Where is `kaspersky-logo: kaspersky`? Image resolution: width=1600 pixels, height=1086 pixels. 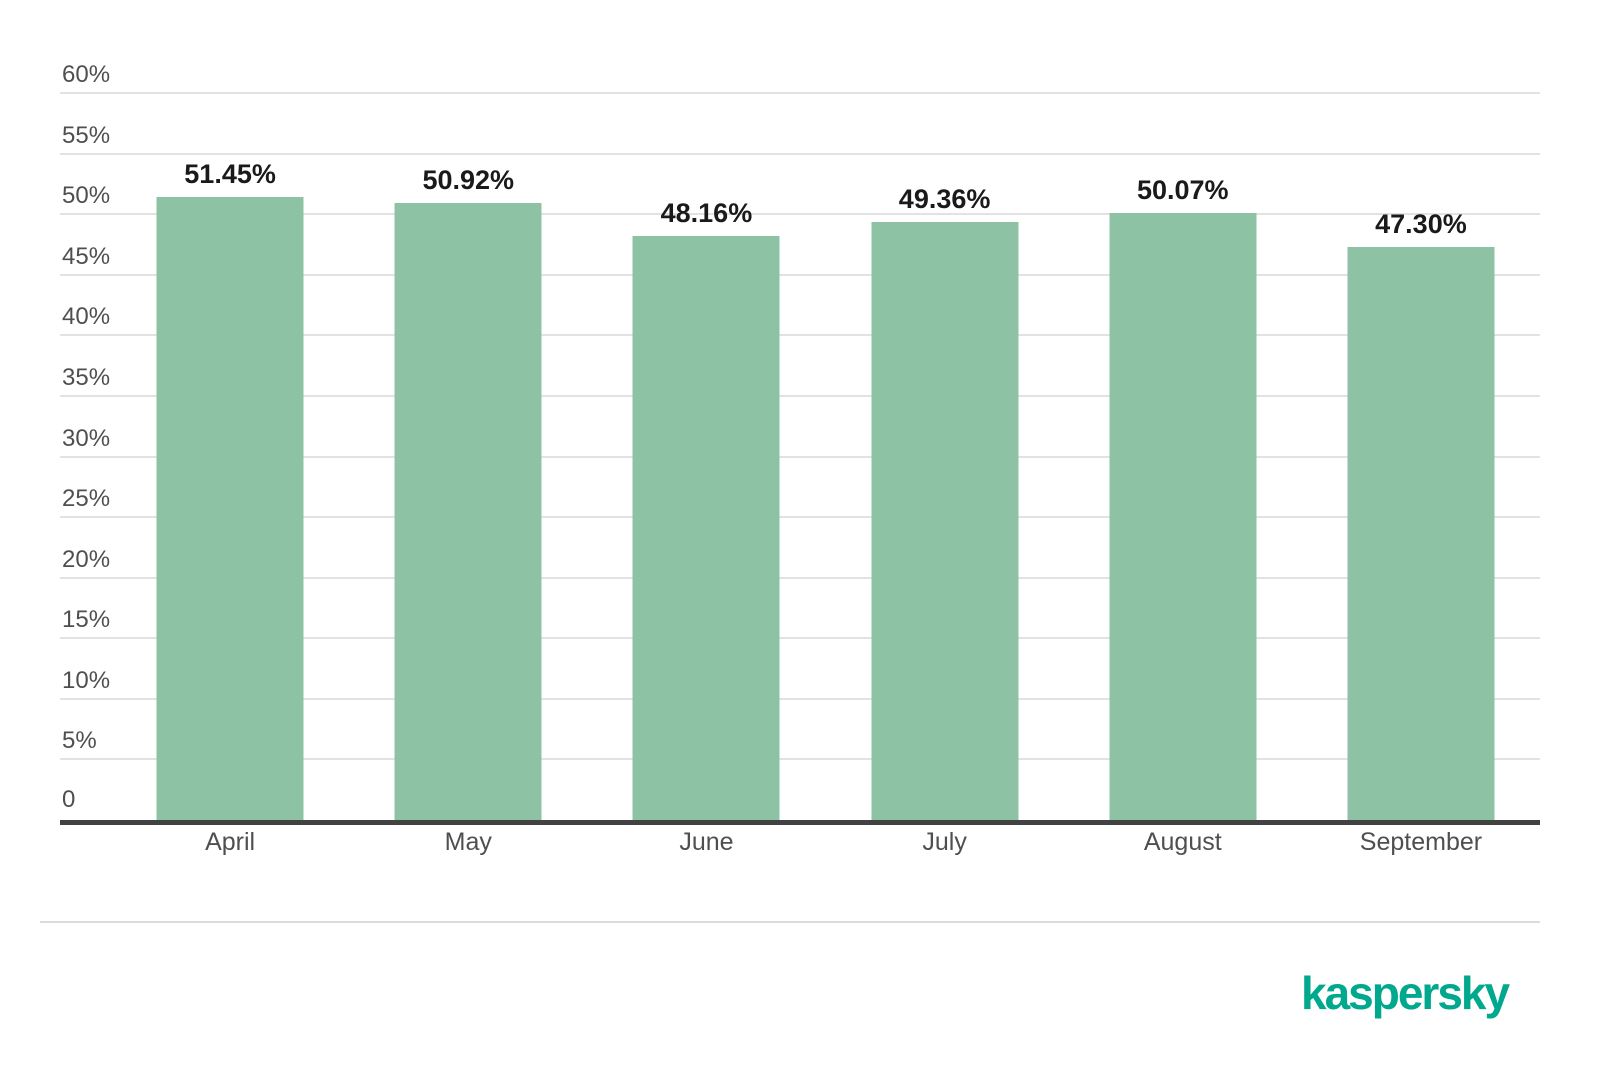 kaspersky-logo: kaspersky is located at coordinates (1405, 993).